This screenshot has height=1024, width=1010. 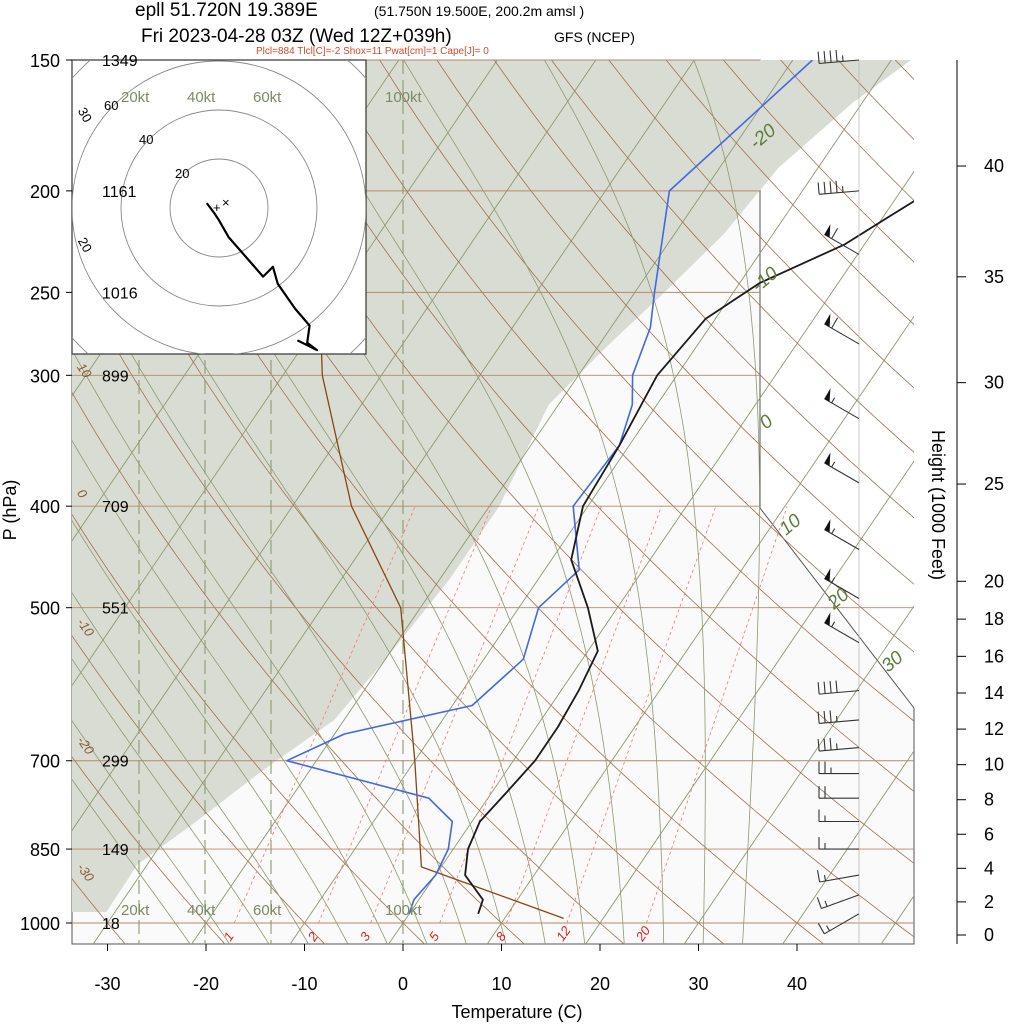 What do you see at coordinates (182, 173) in the screenshot?
I see `hodograph-ring-label: 20` at bounding box center [182, 173].